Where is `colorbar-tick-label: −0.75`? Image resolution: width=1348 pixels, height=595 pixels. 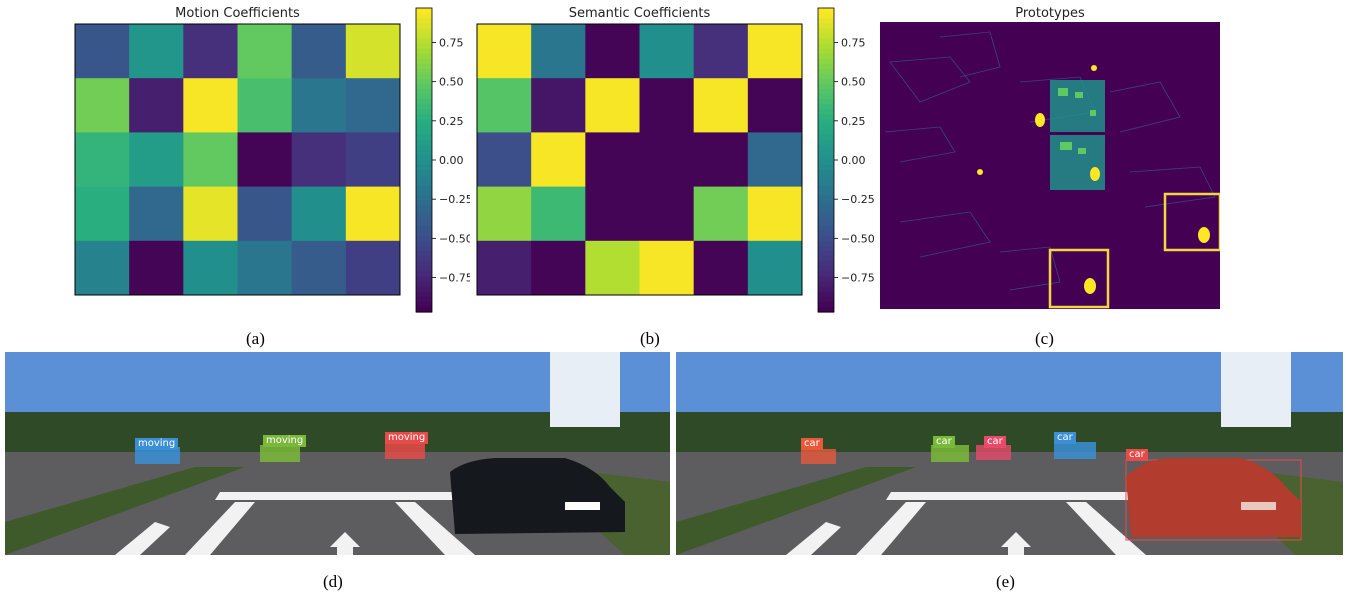
colorbar-tick-label: −0.75 is located at coordinates (858, 278).